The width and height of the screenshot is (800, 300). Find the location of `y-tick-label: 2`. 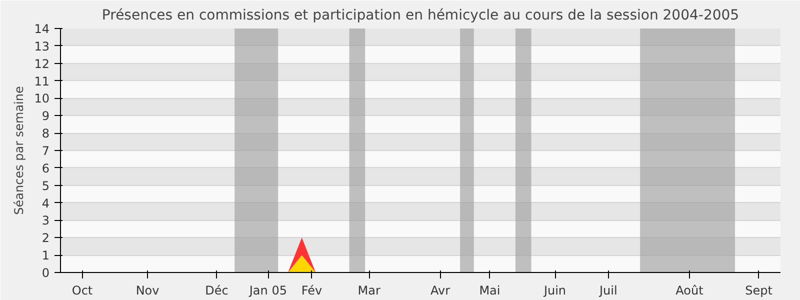

y-tick-label: 2 is located at coordinates (46, 238).